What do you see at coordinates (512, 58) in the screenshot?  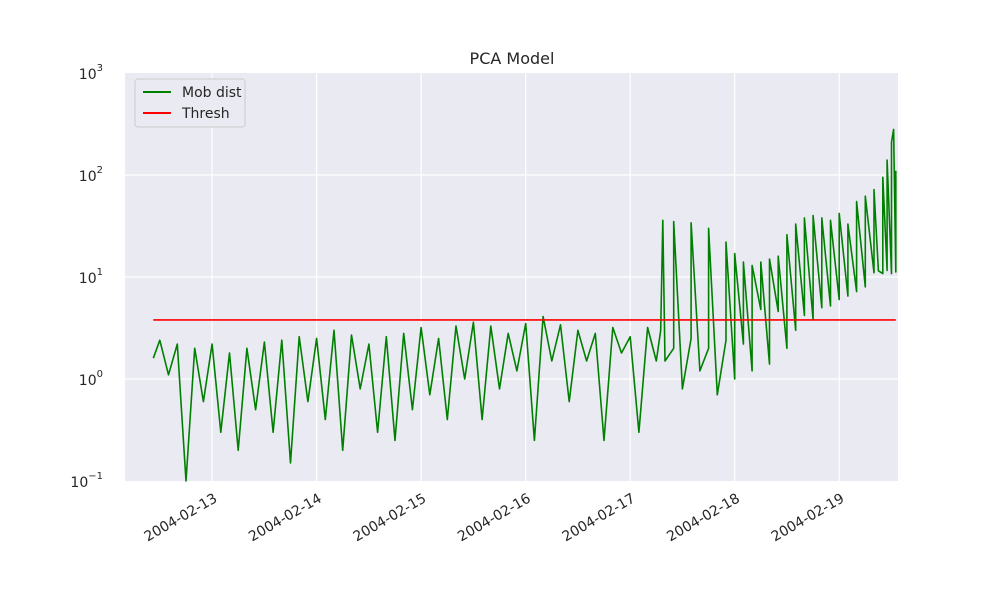 I see `chart-title: PCA Model` at bounding box center [512, 58].